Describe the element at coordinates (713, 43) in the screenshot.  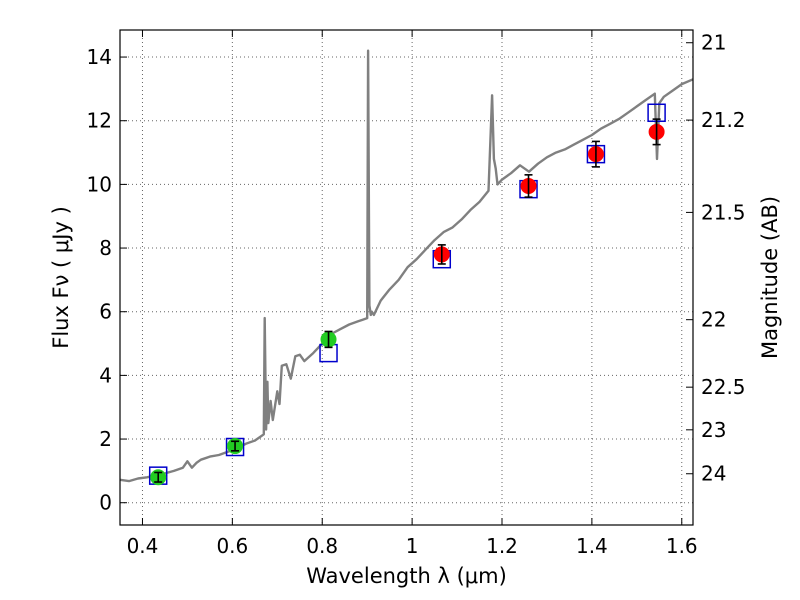
I see `right-tick-label: 21` at that location.